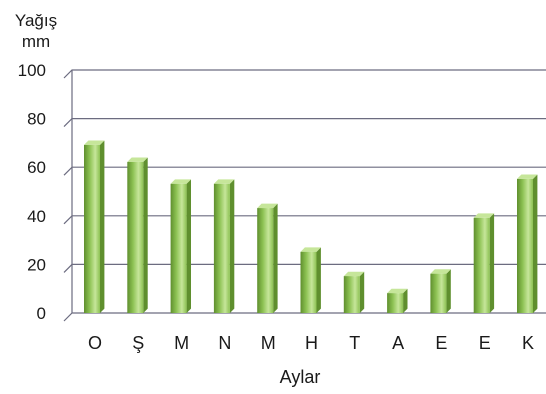  Describe the element at coordinates (36, 20) in the screenshot. I see `y-axis-label-line1: Yağış` at that location.